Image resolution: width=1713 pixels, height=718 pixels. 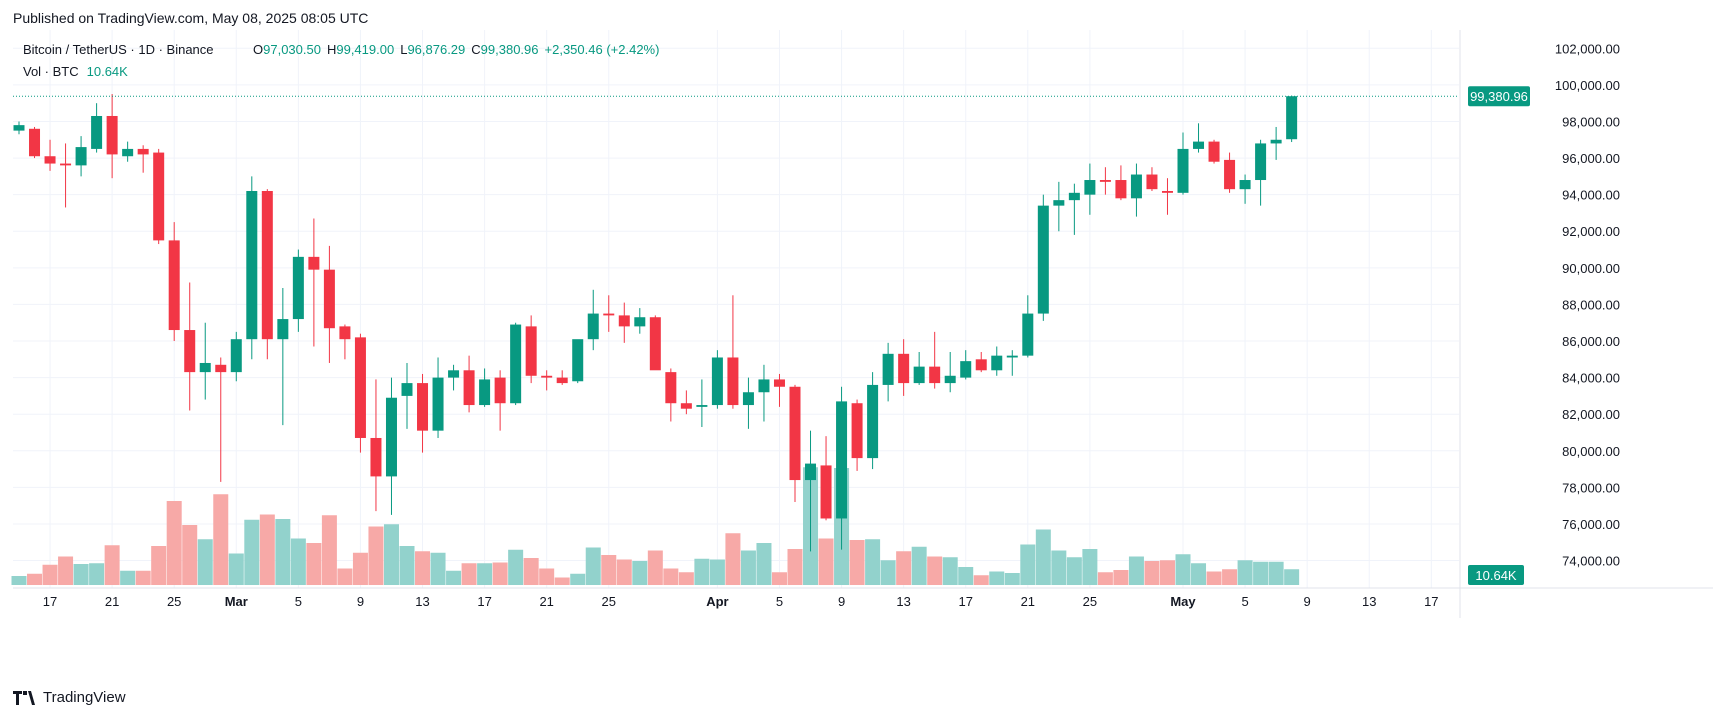 What do you see at coordinates (258, 49) in the screenshot?
I see `open-label: O` at bounding box center [258, 49].